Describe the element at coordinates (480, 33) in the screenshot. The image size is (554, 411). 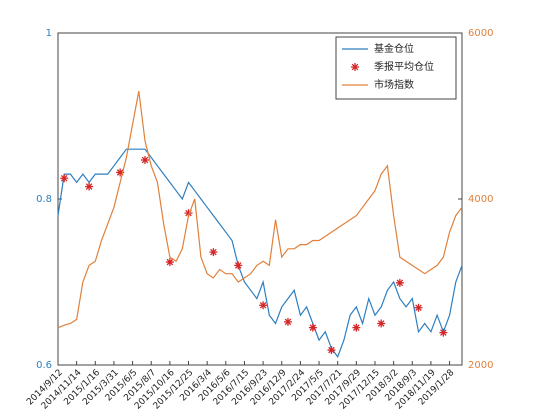
I see `y2-tick-label: 6000` at that location.